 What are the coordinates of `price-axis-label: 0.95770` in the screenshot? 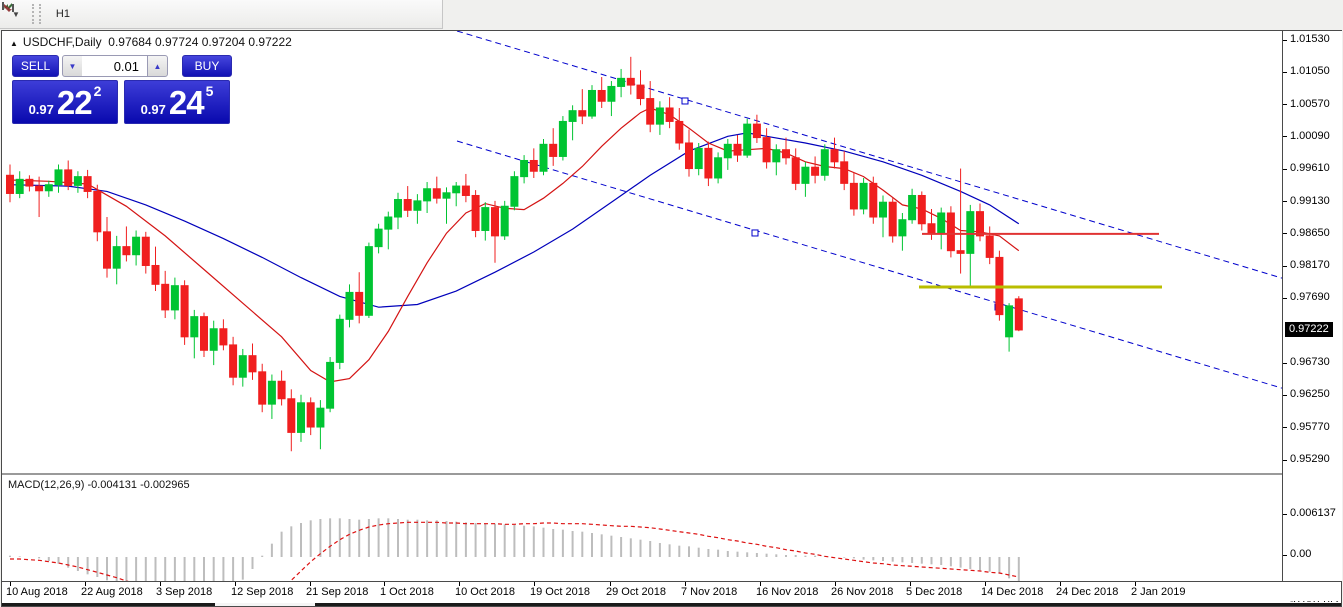 It's located at (1310, 426).